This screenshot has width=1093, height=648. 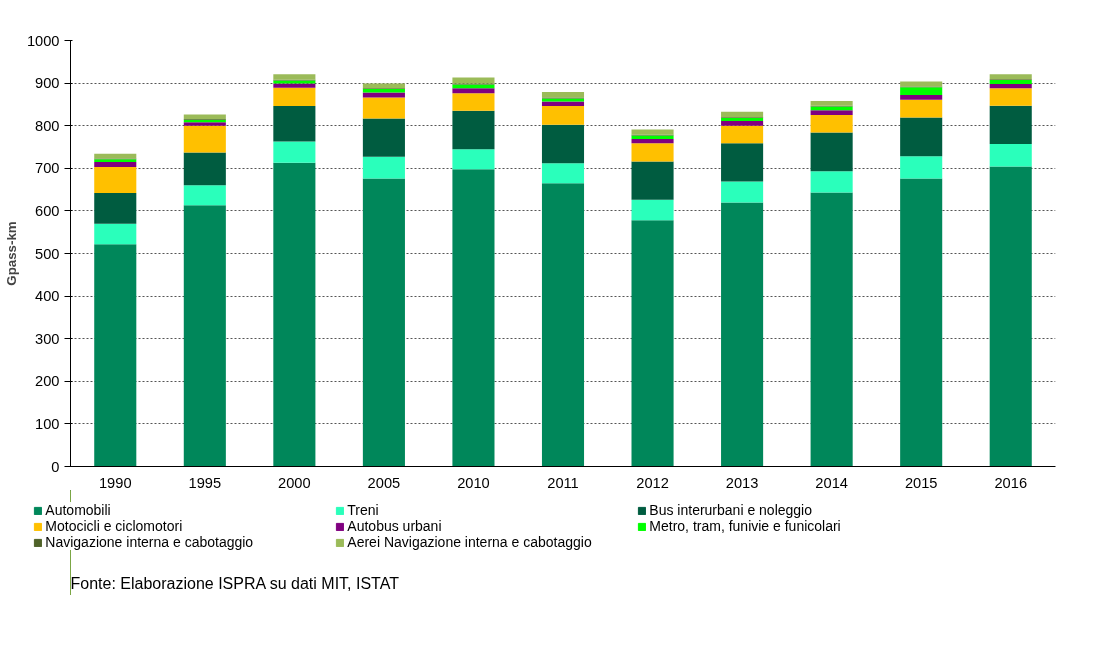 What do you see at coordinates (47, 338) in the screenshot?
I see `y-tick-label: 300` at bounding box center [47, 338].